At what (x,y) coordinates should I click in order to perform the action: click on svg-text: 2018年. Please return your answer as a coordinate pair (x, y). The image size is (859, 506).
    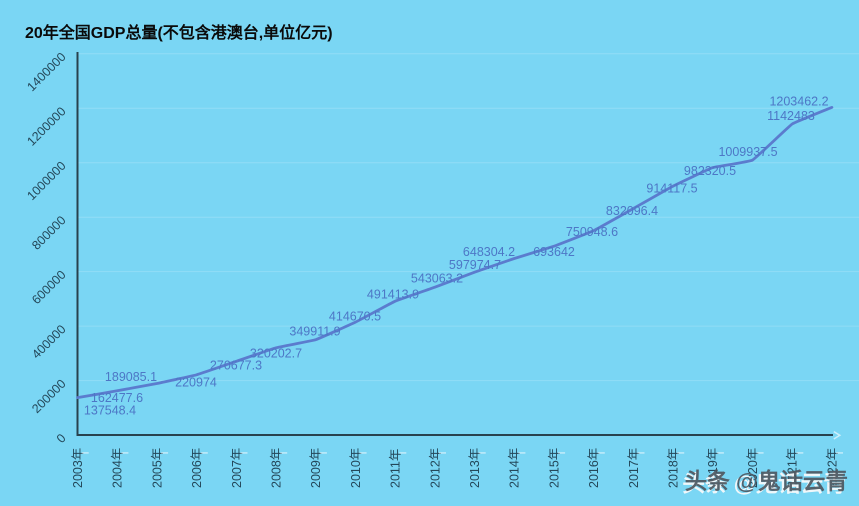
    Looking at the image, I should click on (674, 468).